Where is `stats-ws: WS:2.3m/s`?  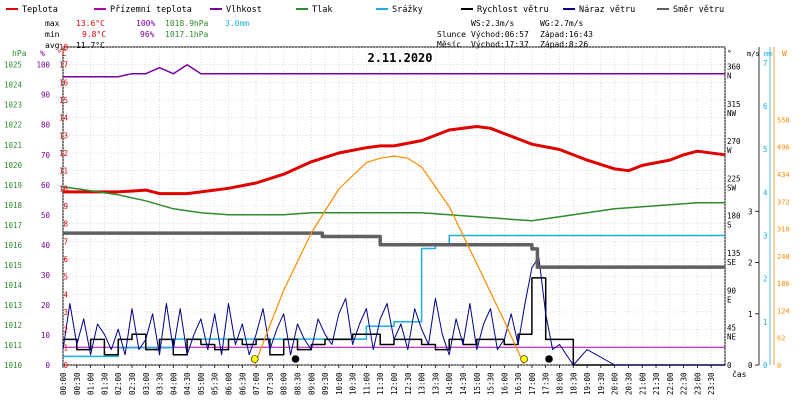
stats-ws: WS:2.3m/s is located at coordinates (493, 23).